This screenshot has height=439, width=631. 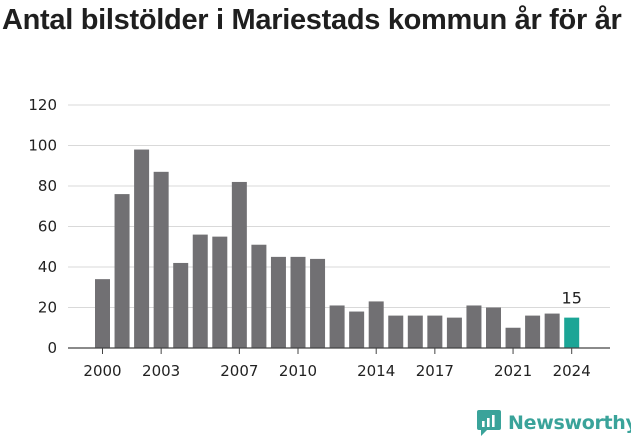 I want to click on y-axis-ticks: 0 20 40 60 80 100 120, so click(x=42, y=226).